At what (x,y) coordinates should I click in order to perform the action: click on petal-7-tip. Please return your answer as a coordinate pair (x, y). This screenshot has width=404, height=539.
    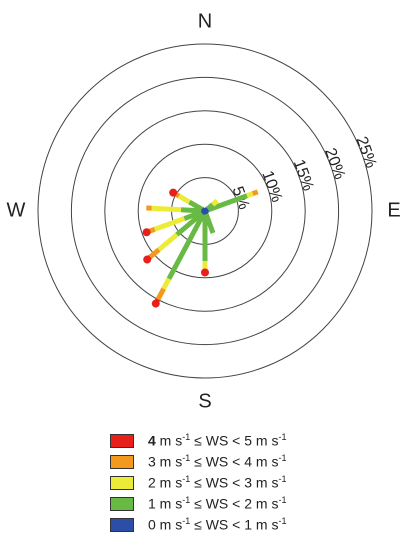
    Looking at the image, I should click on (205, 272).